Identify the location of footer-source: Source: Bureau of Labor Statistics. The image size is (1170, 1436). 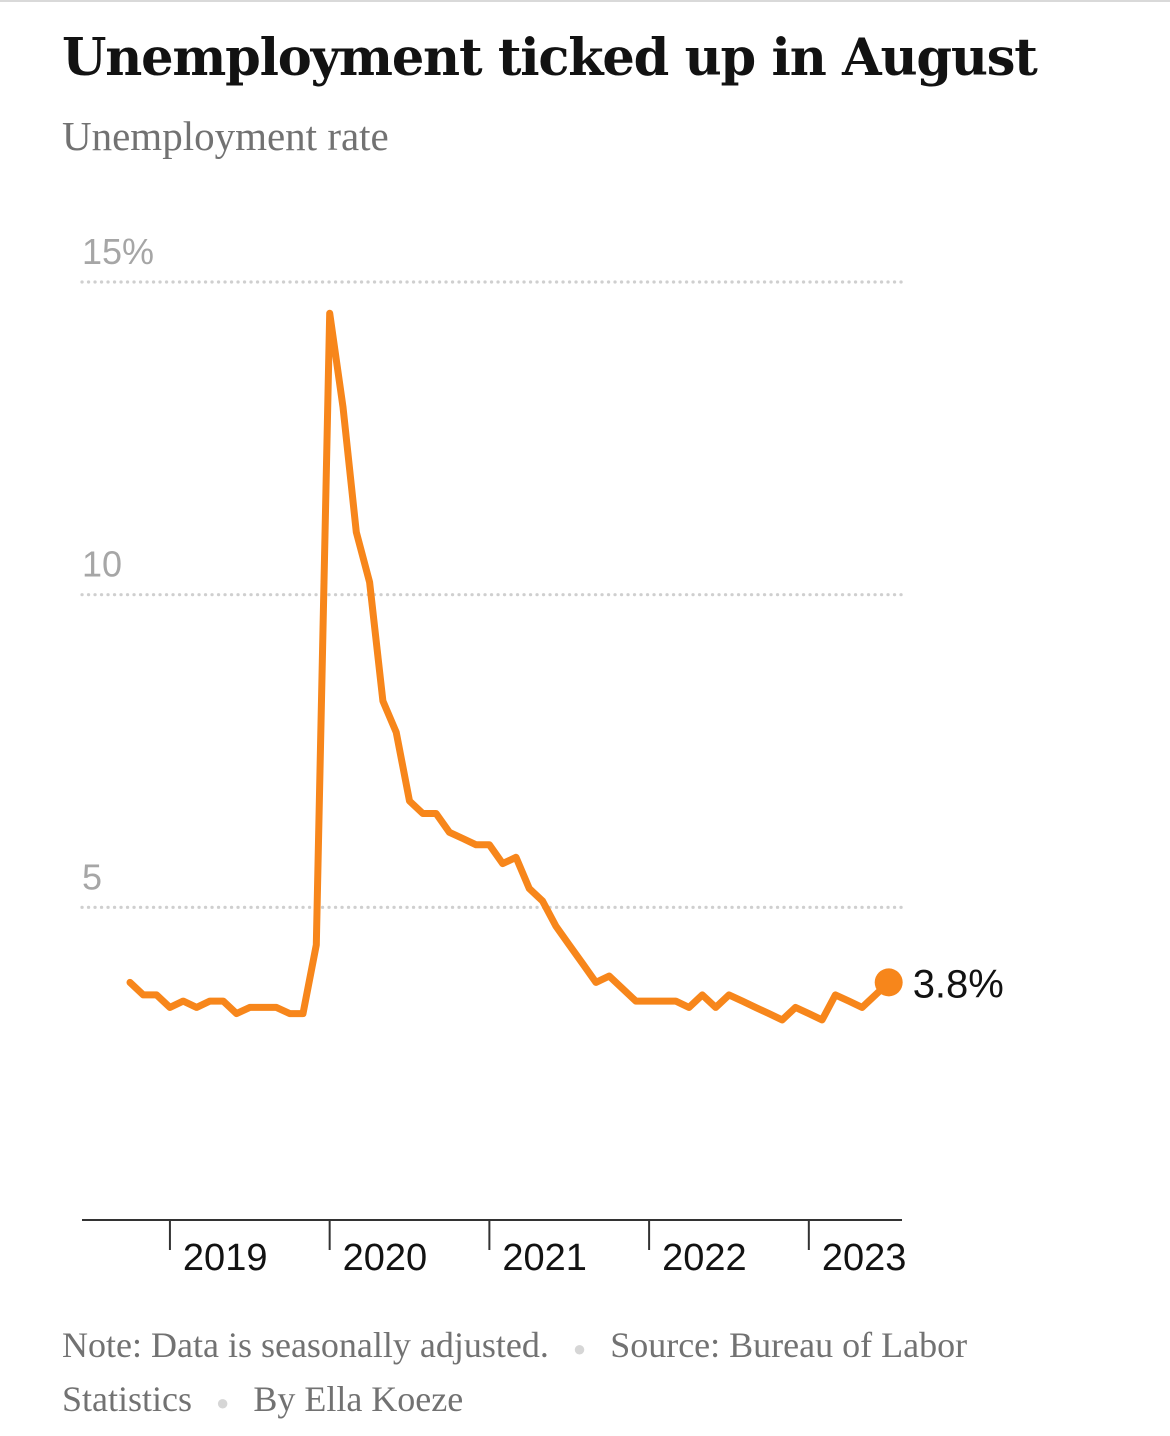
(515, 1372).